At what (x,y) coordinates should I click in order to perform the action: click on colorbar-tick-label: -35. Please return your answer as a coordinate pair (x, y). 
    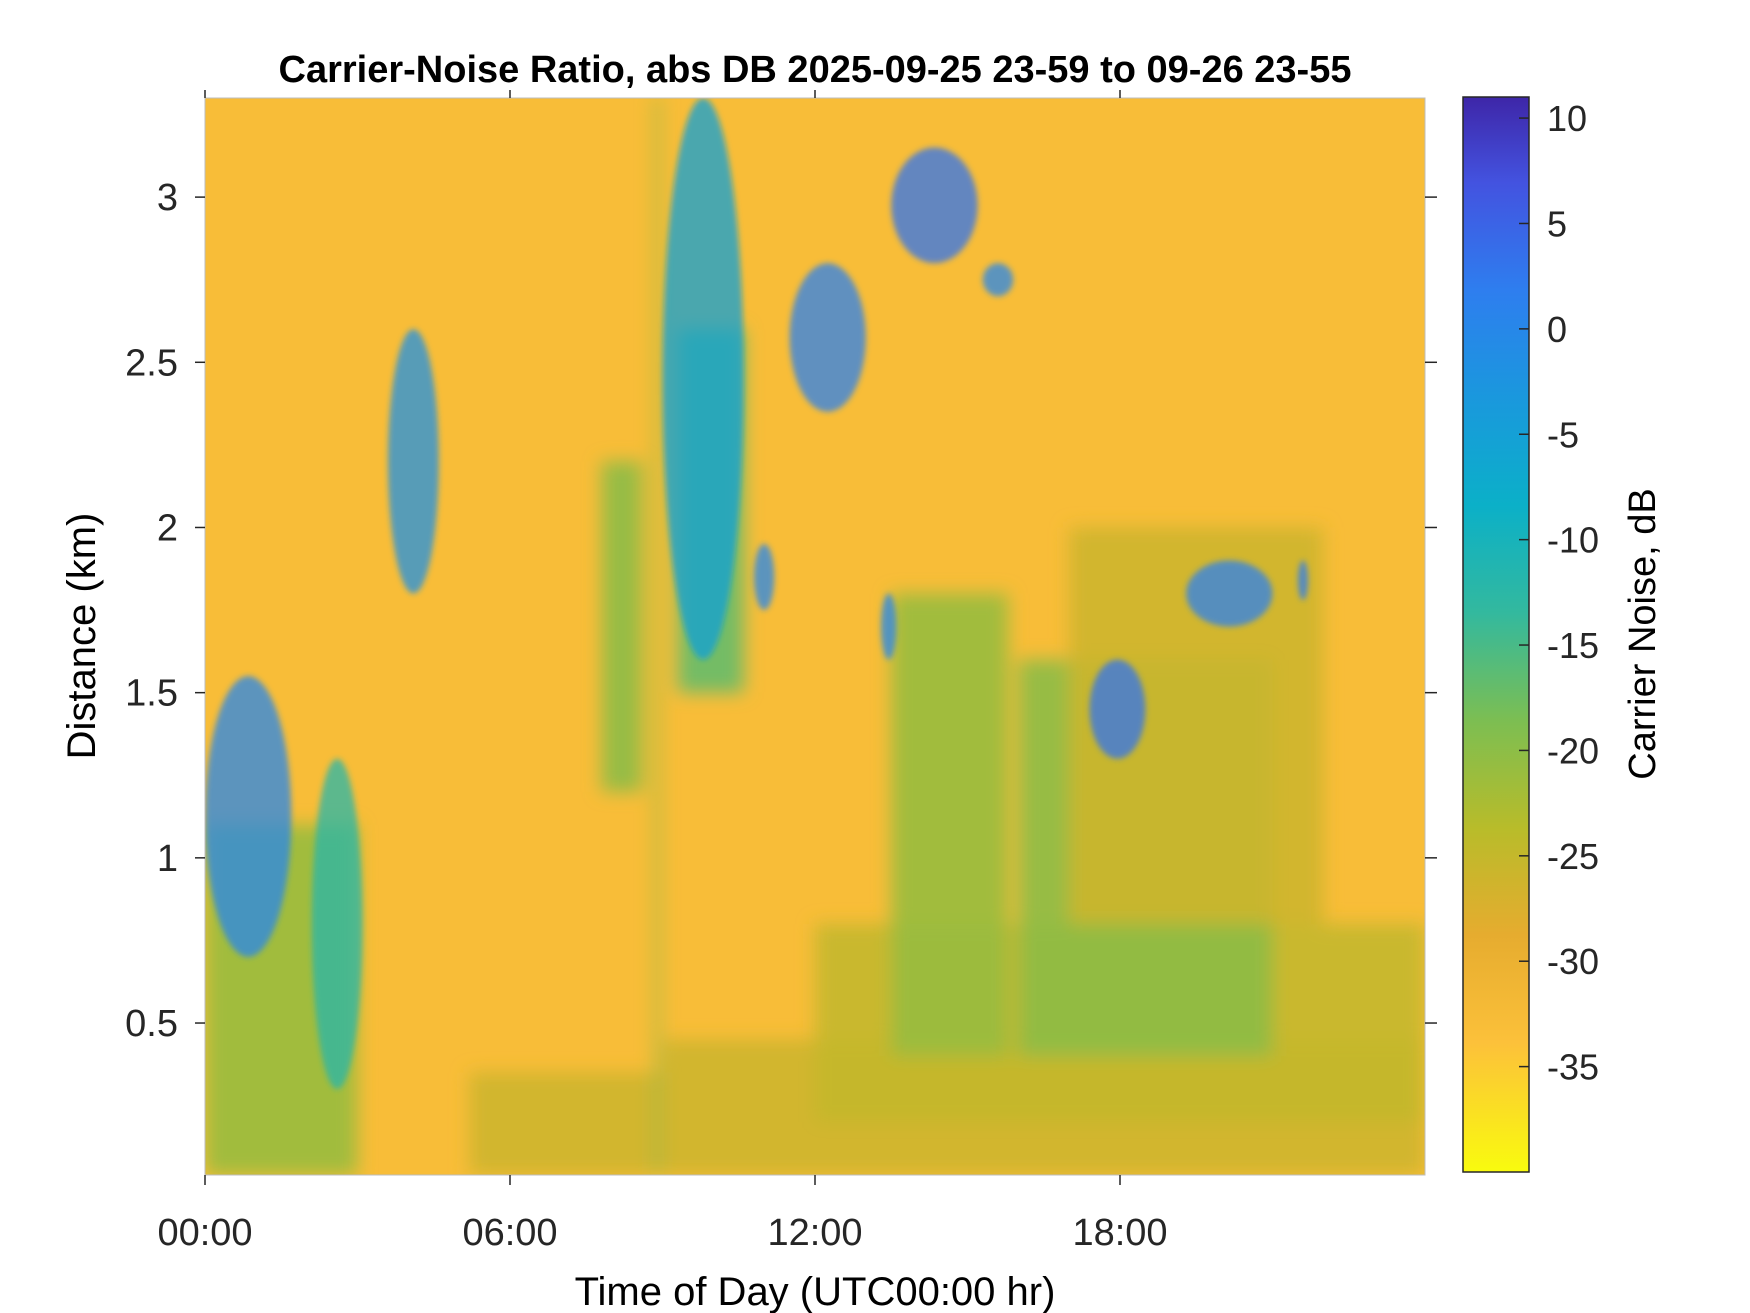
    Looking at the image, I should click on (1573, 1067).